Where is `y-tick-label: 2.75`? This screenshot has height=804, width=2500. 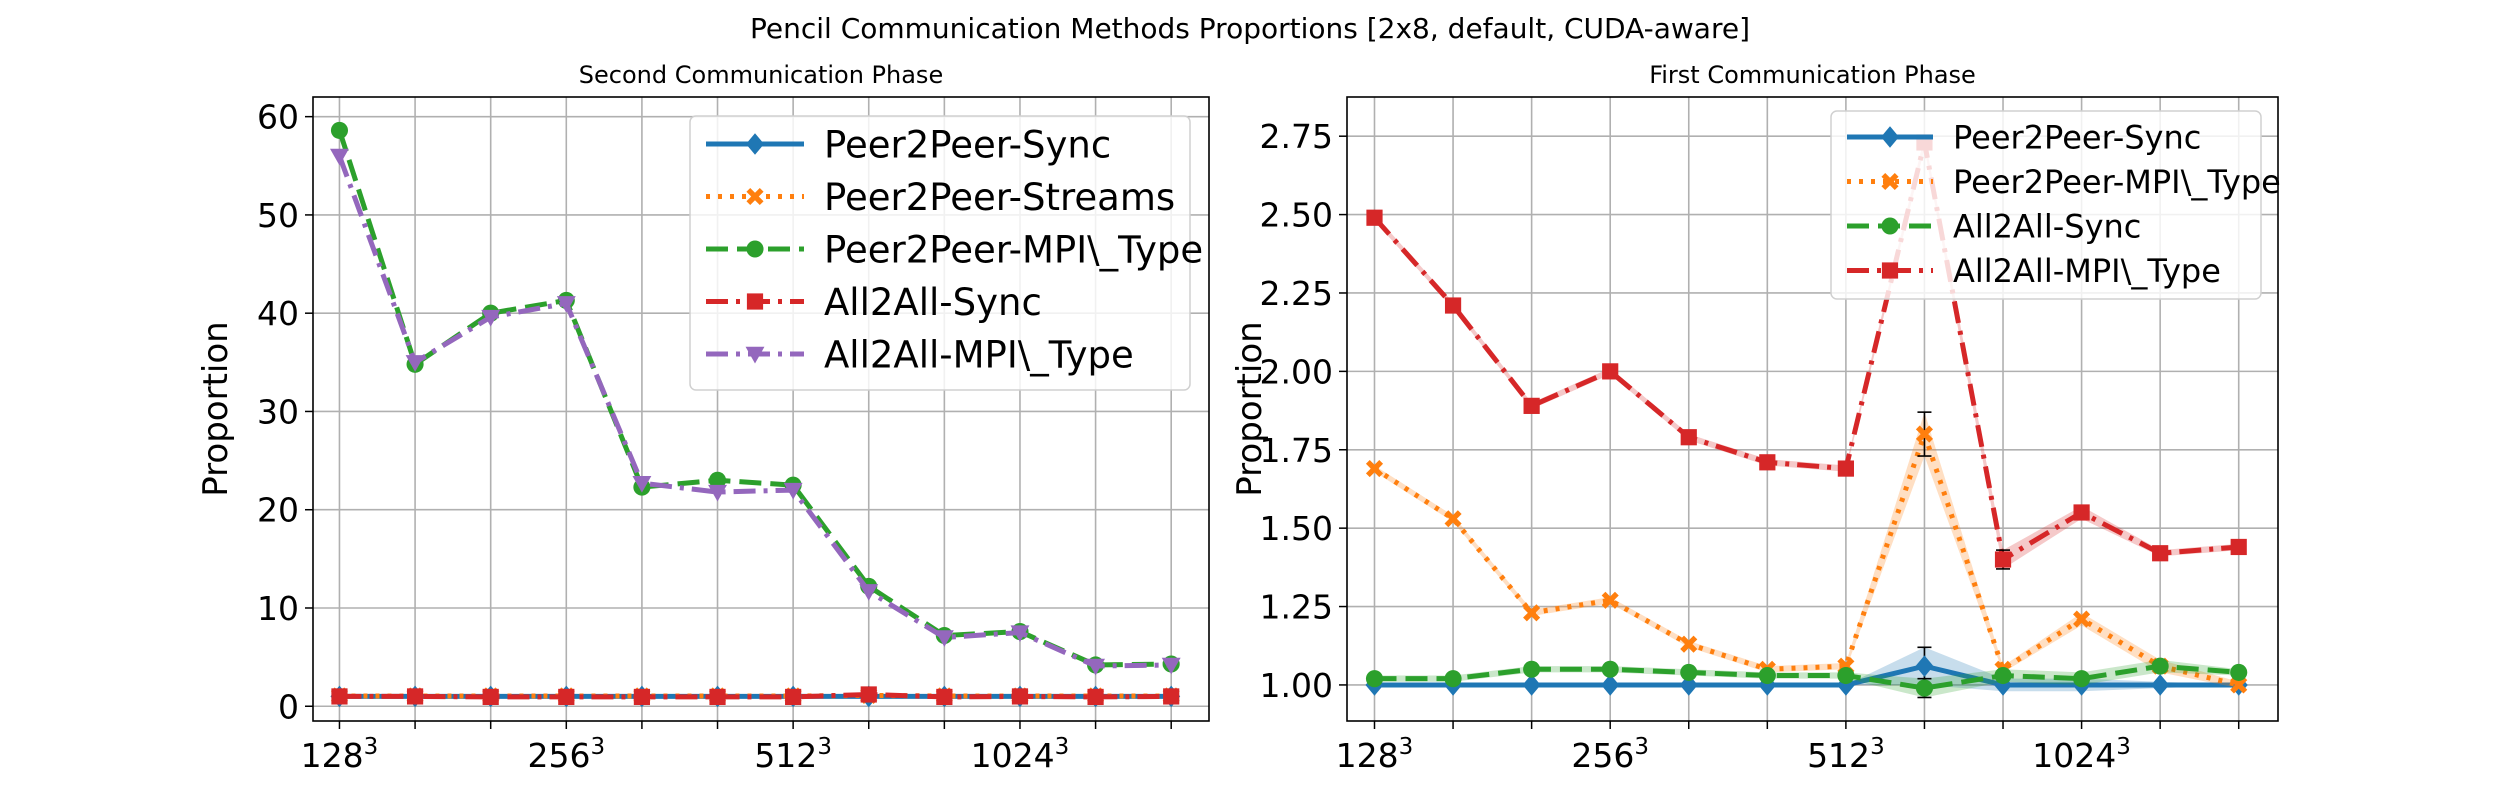 y-tick-label: 2.75 is located at coordinates (1296, 136).